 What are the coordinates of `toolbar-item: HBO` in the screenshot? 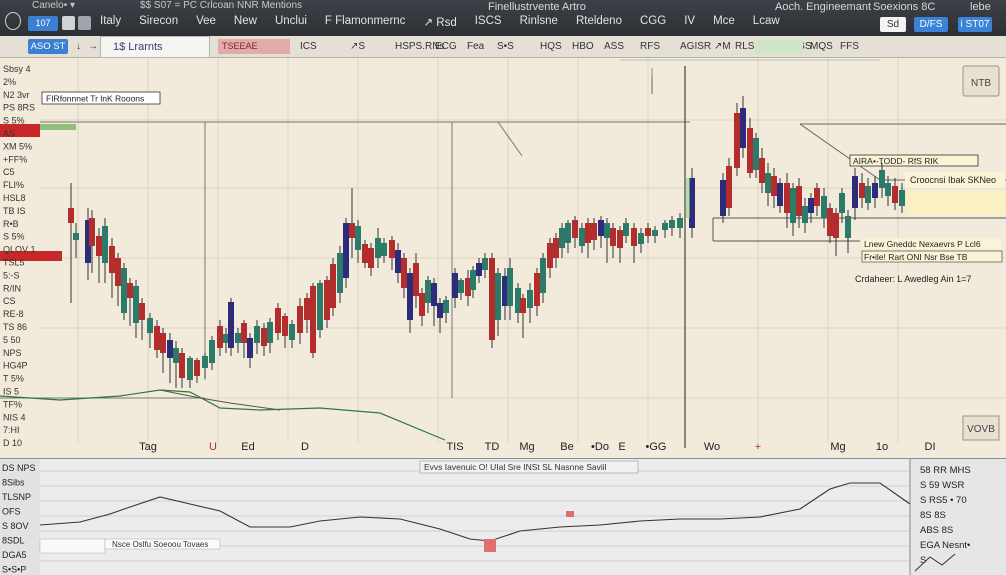 It's located at (583, 46).